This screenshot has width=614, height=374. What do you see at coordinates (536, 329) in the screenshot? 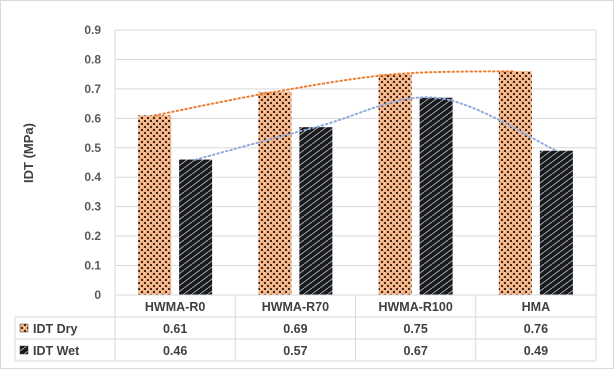
I see `data-label: 0.76` at bounding box center [536, 329].